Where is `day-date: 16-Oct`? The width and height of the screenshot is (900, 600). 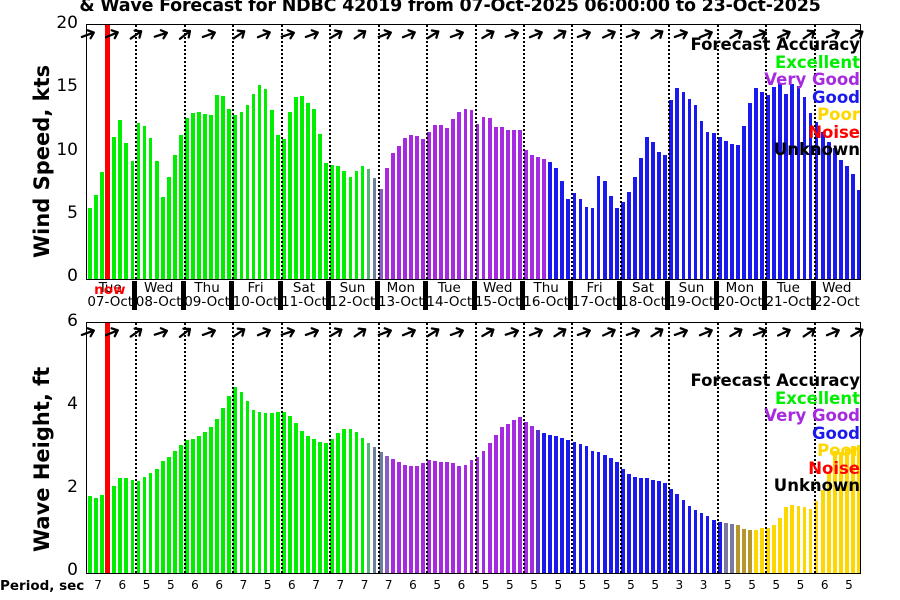 day-date: 16-Oct is located at coordinates (546, 302).